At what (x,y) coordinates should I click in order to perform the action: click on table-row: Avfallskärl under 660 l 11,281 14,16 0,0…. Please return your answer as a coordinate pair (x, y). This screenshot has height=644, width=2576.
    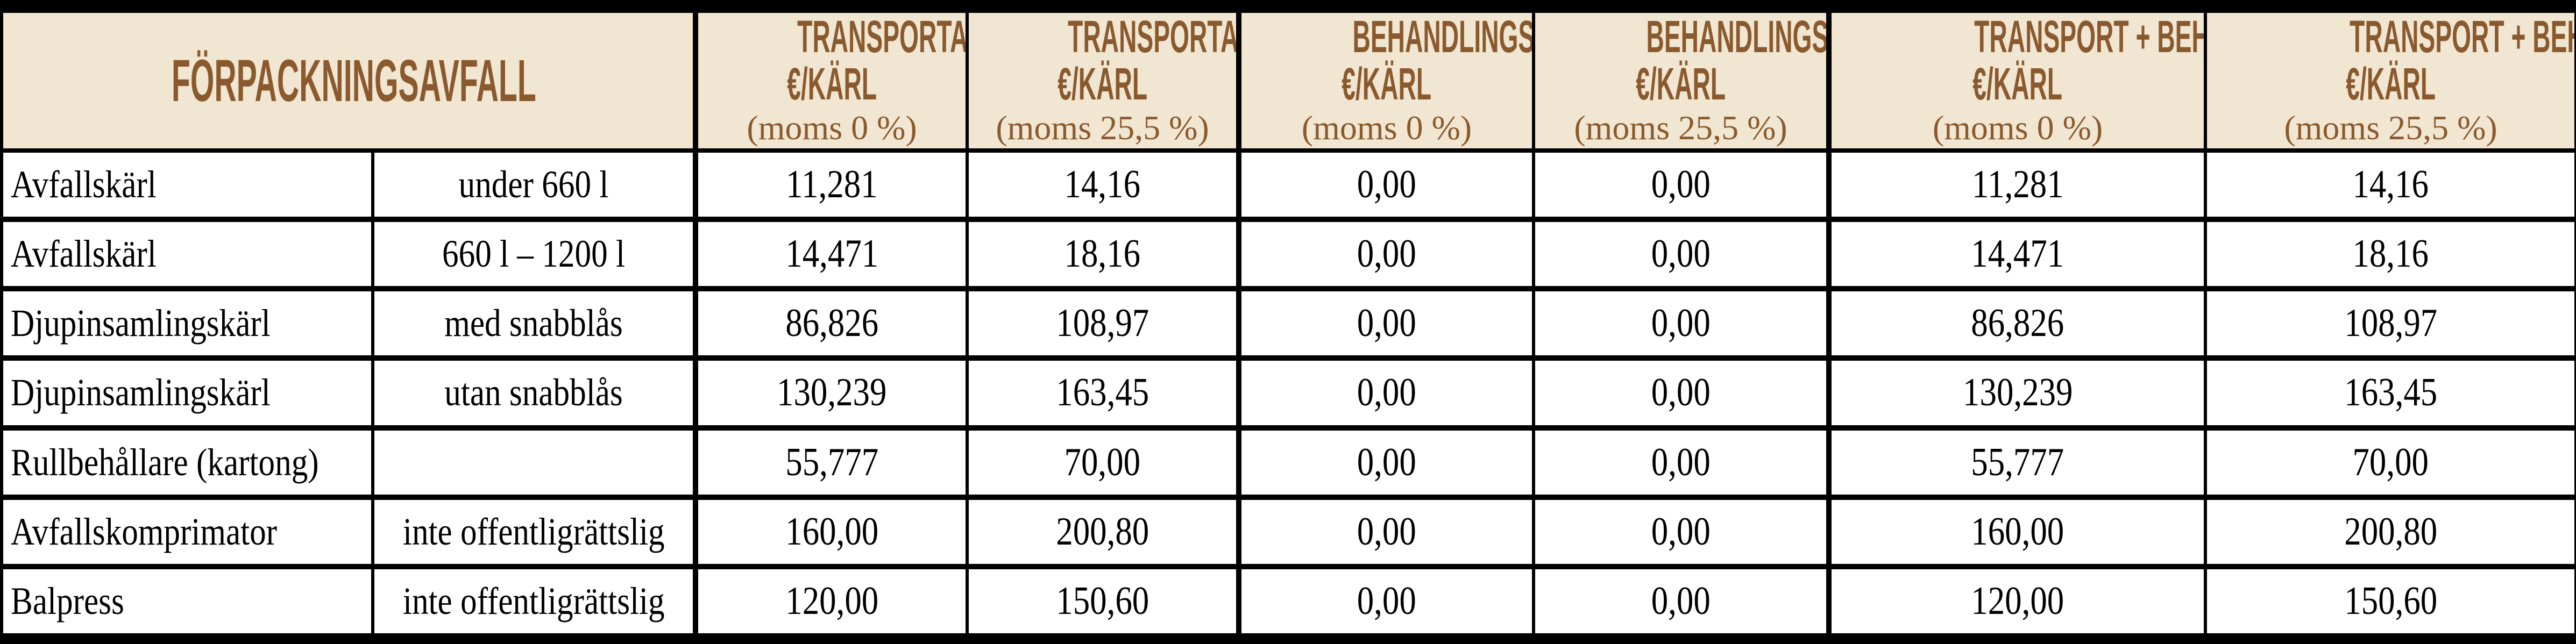
    Looking at the image, I should click on (1288, 187).